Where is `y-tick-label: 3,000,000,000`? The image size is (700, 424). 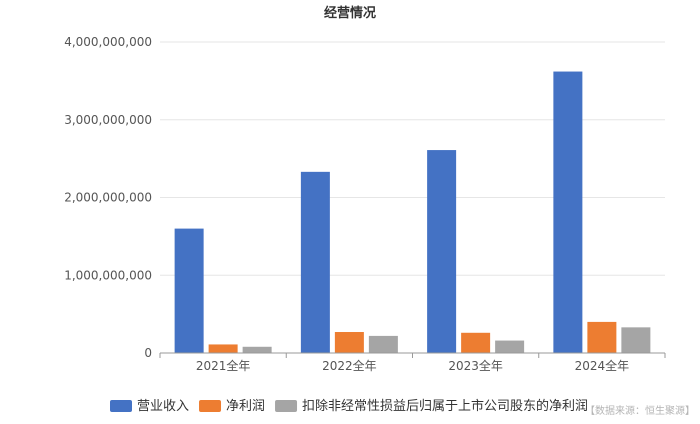 y-tick-label: 3,000,000,000 is located at coordinates (108, 120).